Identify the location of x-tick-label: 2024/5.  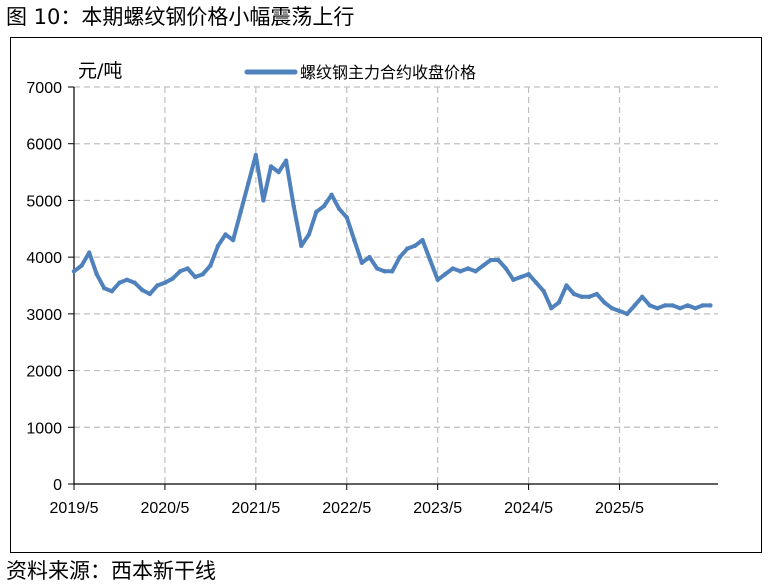
(528, 508).